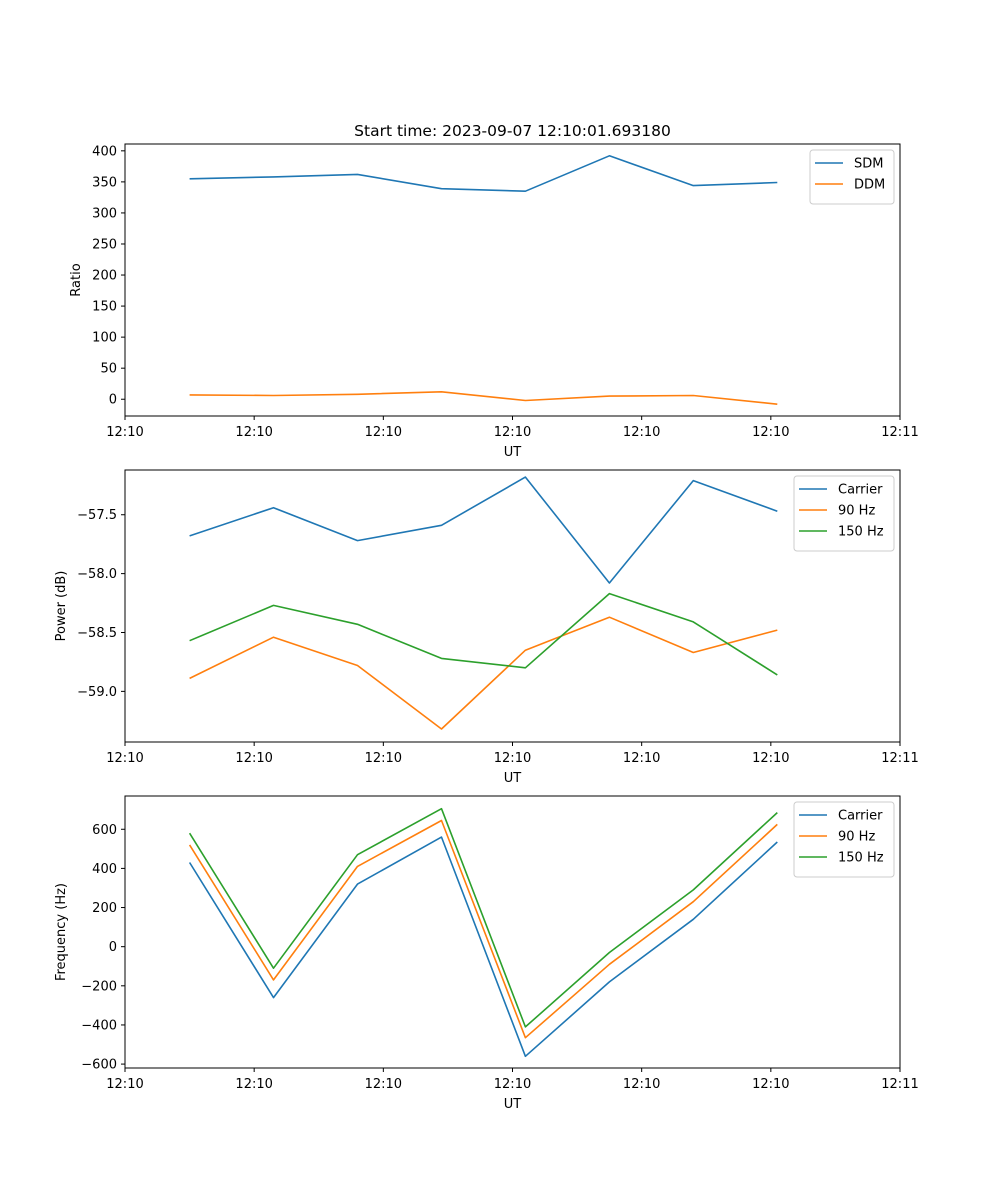  What do you see at coordinates (104, 182) in the screenshot?
I see `y-tick-label: 350` at bounding box center [104, 182].